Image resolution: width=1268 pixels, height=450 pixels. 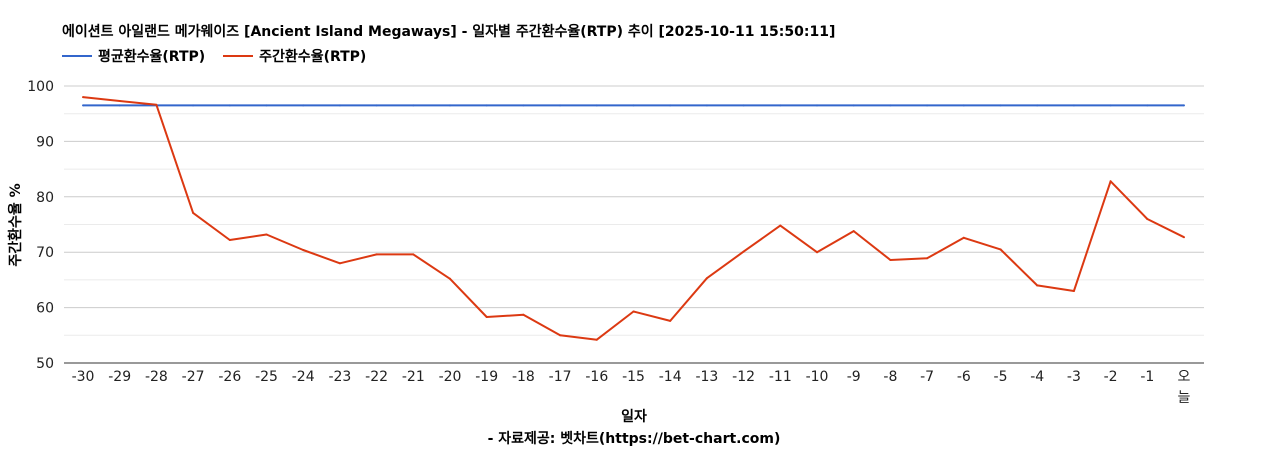 I want to click on x-tick-label: -2, so click(x=1111, y=377).